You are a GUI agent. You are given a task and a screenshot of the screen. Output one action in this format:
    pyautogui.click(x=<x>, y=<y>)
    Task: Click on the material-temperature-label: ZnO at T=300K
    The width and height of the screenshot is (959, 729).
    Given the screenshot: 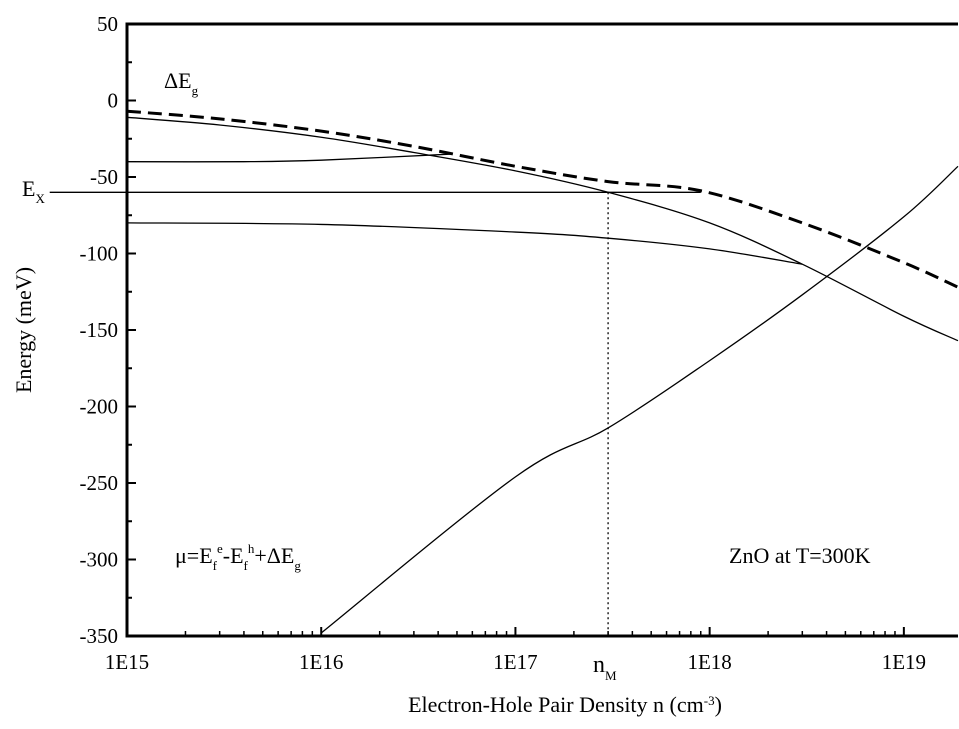 What is the action you would take?
    pyautogui.click(x=800, y=555)
    